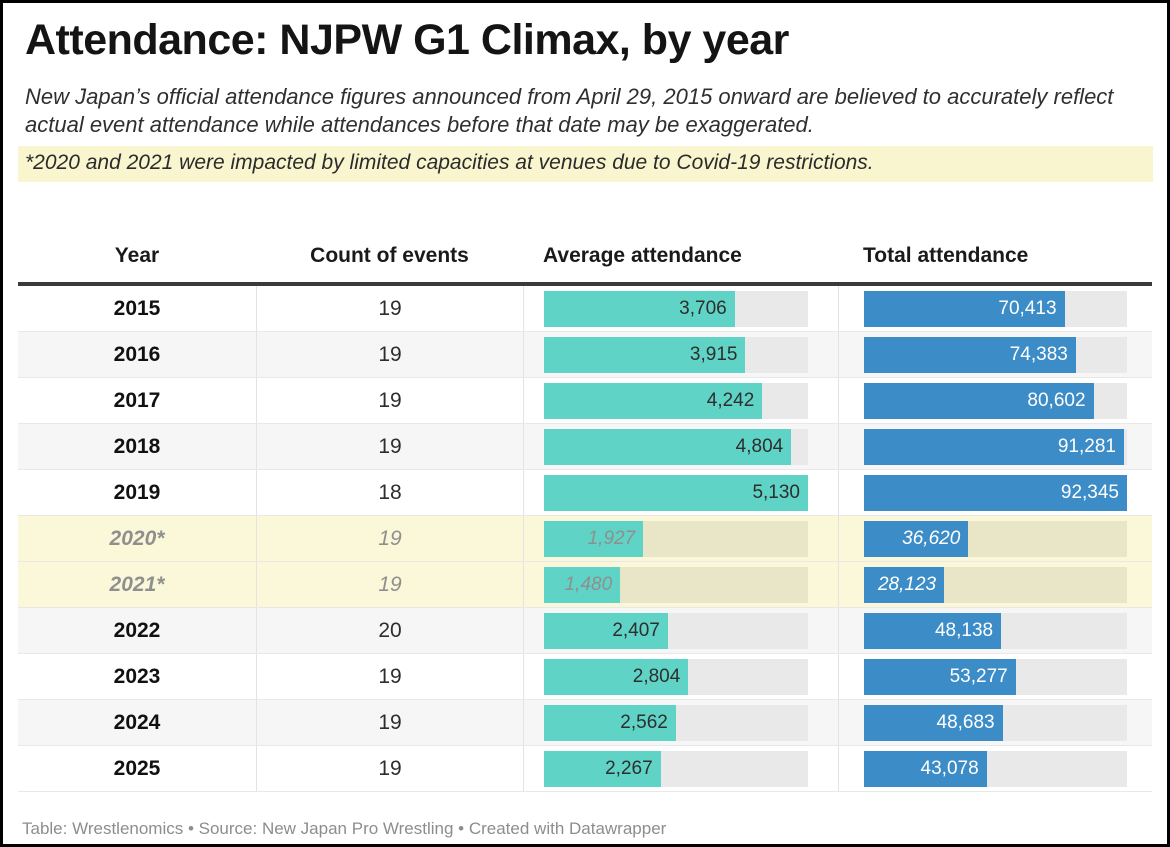  What do you see at coordinates (137, 630) in the screenshot?
I see `year-value: 2022` at bounding box center [137, 630].